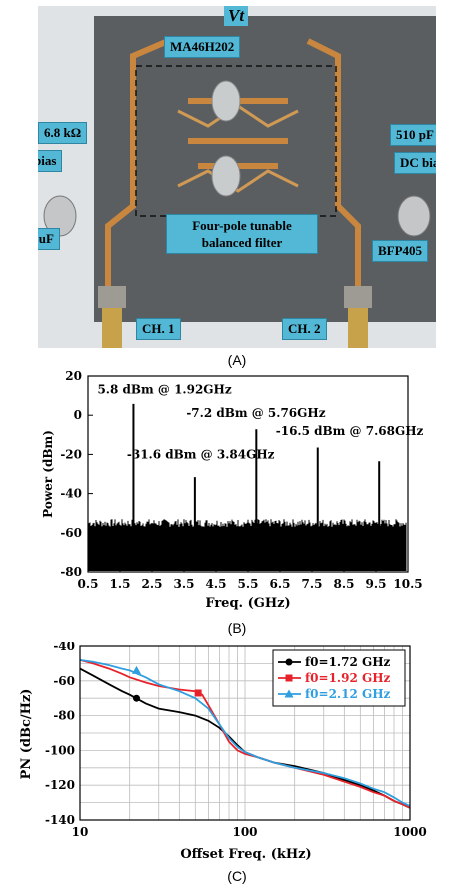  Describe the element at coordinates (73, 376) in the screenshot. I see `y-tick-label: 20` at that location.